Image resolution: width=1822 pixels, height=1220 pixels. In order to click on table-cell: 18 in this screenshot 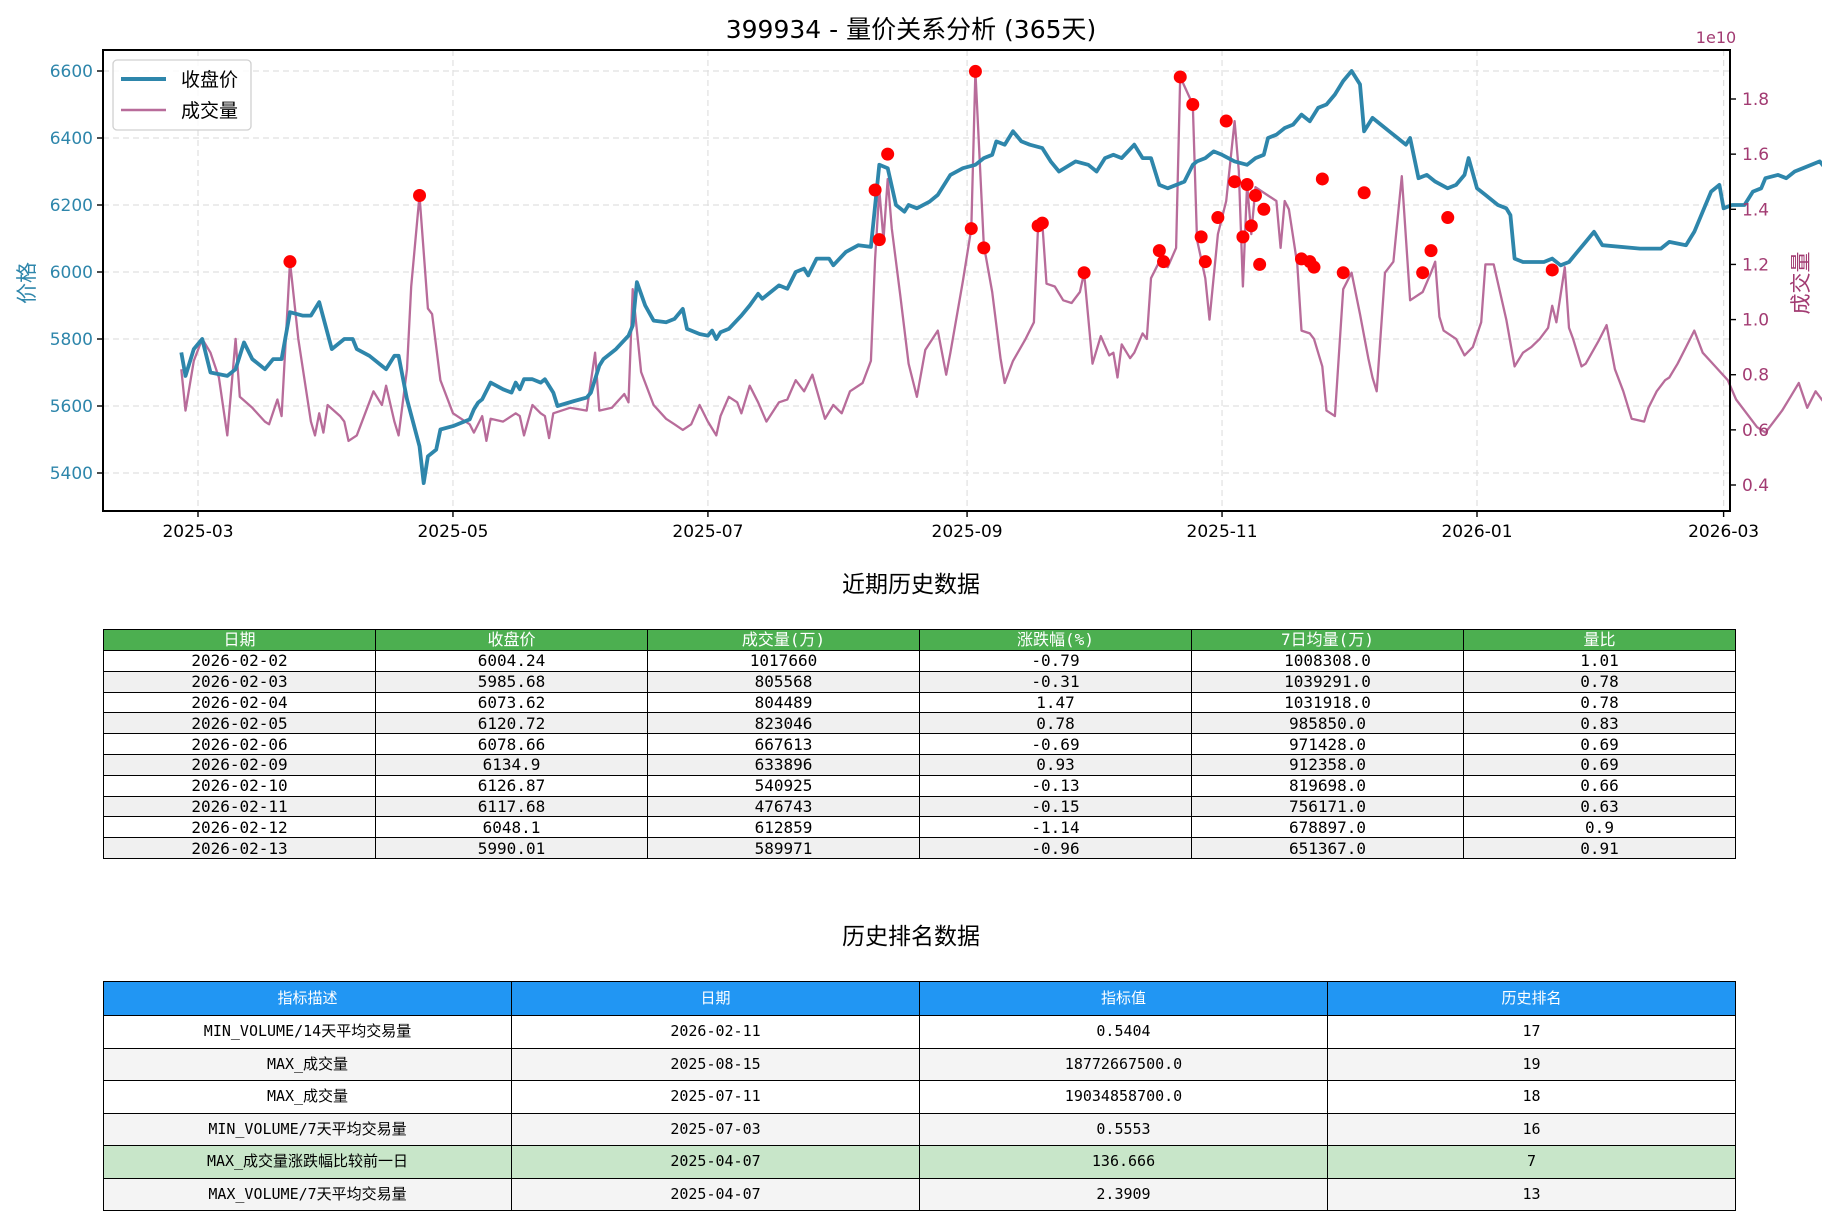, I will do `click(1531, 1097)`.